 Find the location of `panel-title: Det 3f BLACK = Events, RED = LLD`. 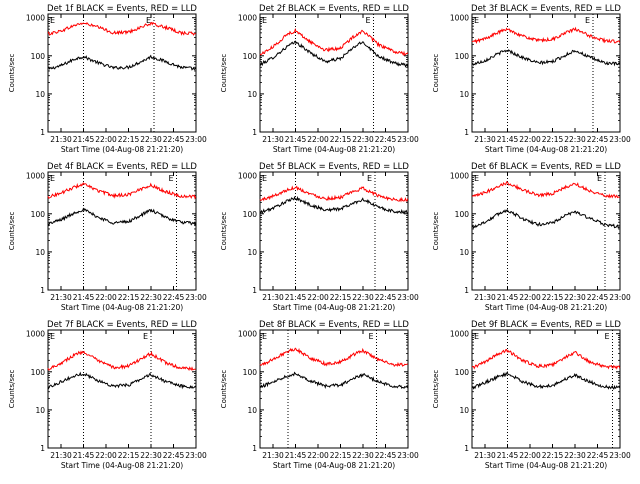

panel-title: Det 3f BLACK = Events, RED = LLD is located at coordinates (546, 9).